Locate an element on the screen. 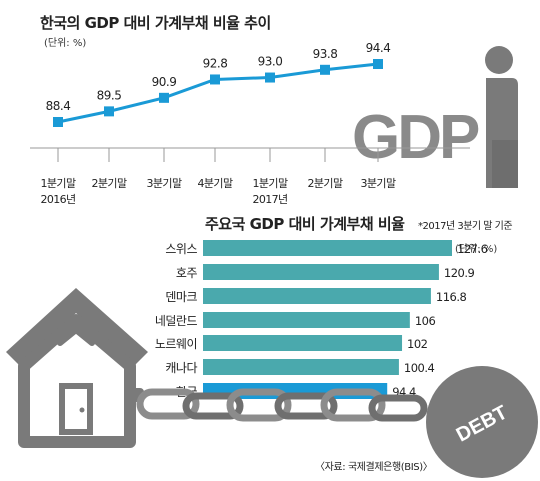  line-value-label: 93.8 is located at coordinates (325, 54).